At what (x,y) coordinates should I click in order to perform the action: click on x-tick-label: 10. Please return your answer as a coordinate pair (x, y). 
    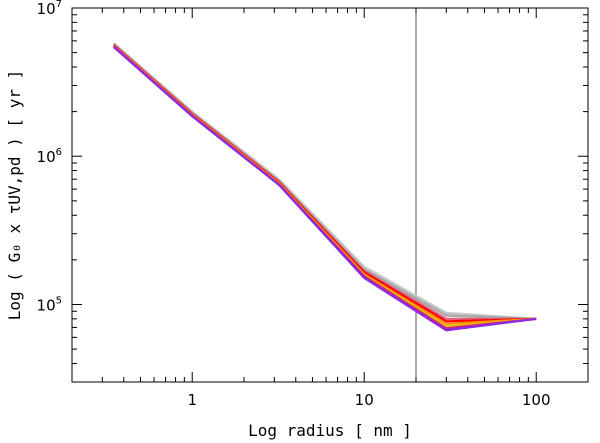
    Looking at the image, I should click on (364, 400).